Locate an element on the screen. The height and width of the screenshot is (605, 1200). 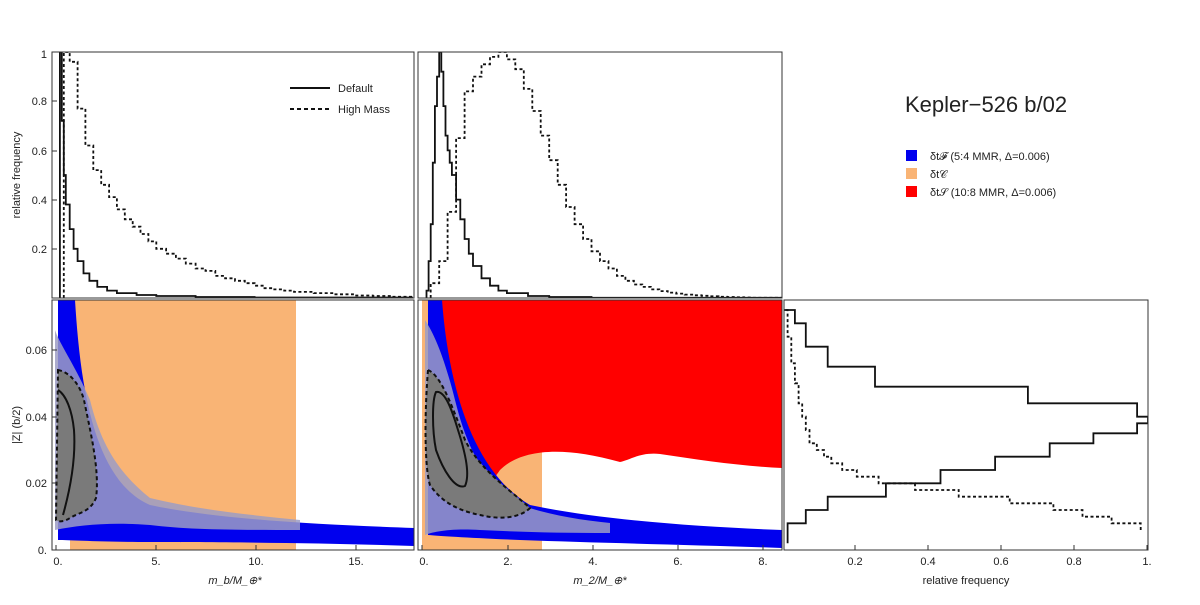
tick-fx-0.8: 0.8 is located at coordinates (1073, 562).